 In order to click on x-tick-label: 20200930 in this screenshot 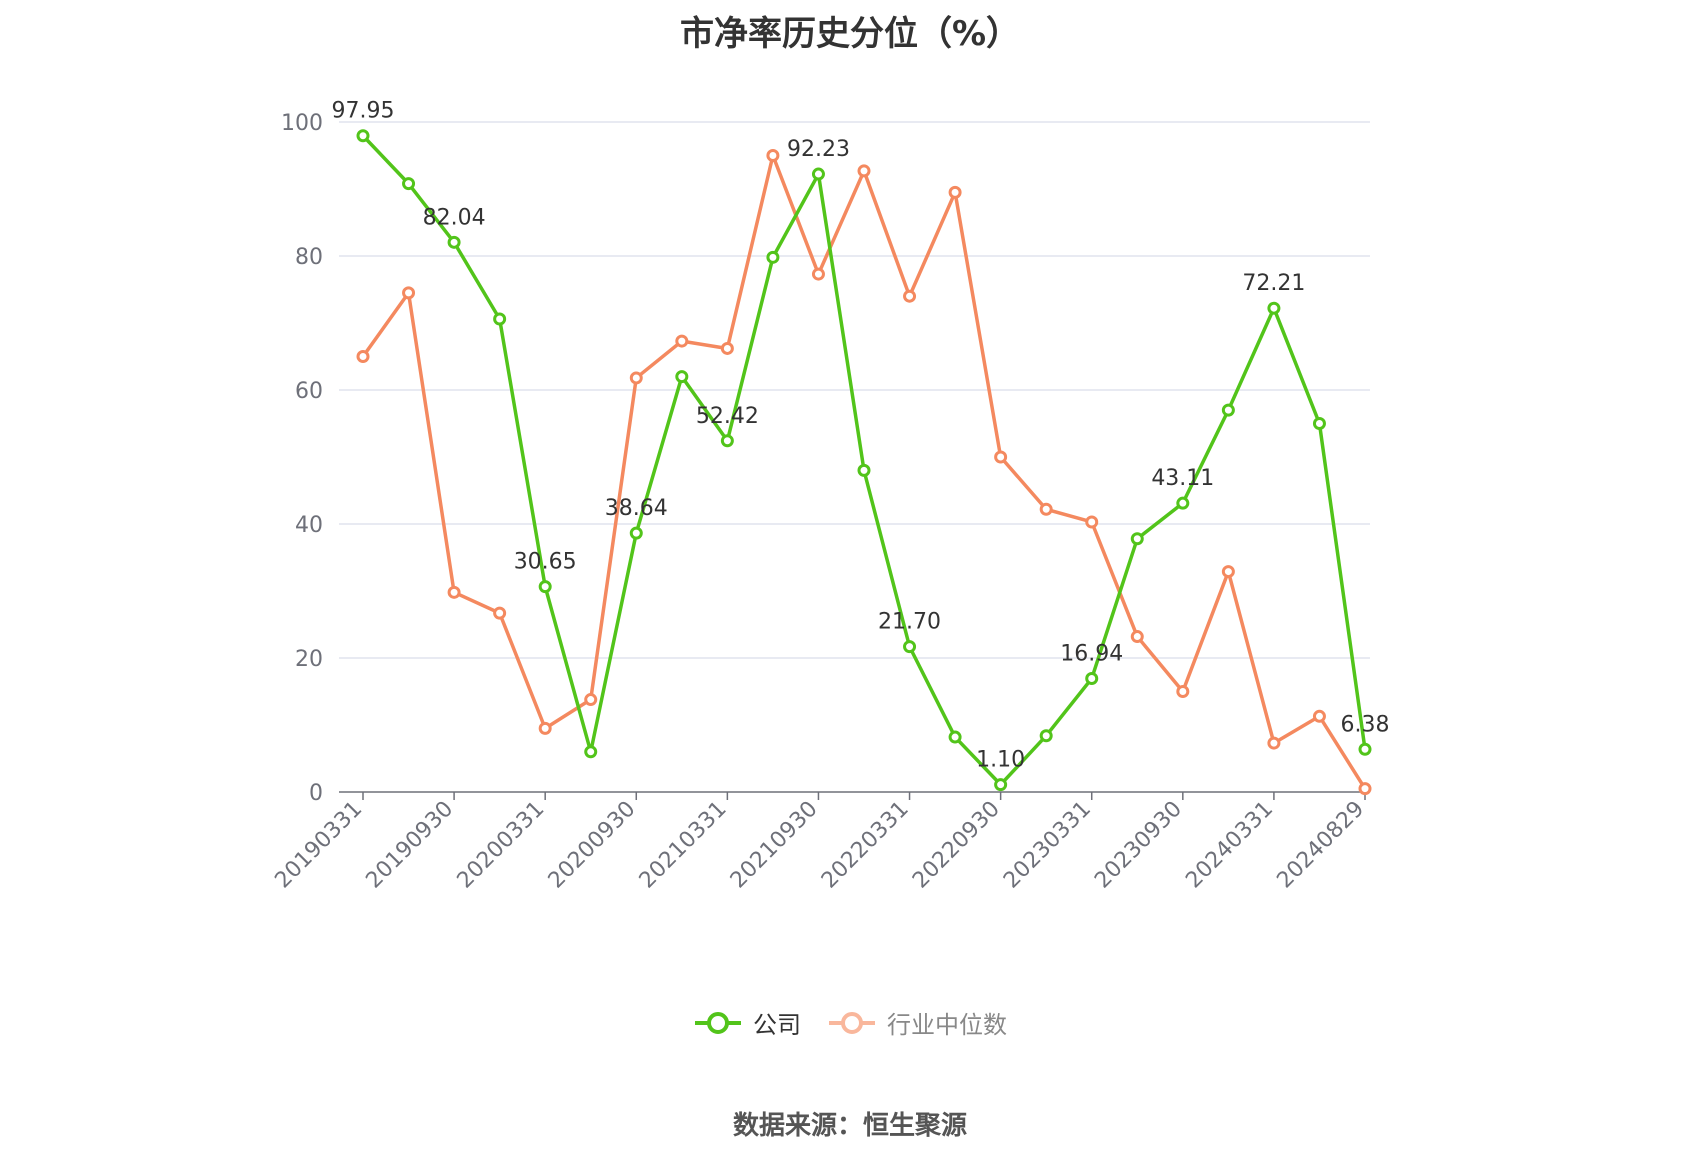, I will do `click(592, 845)`.